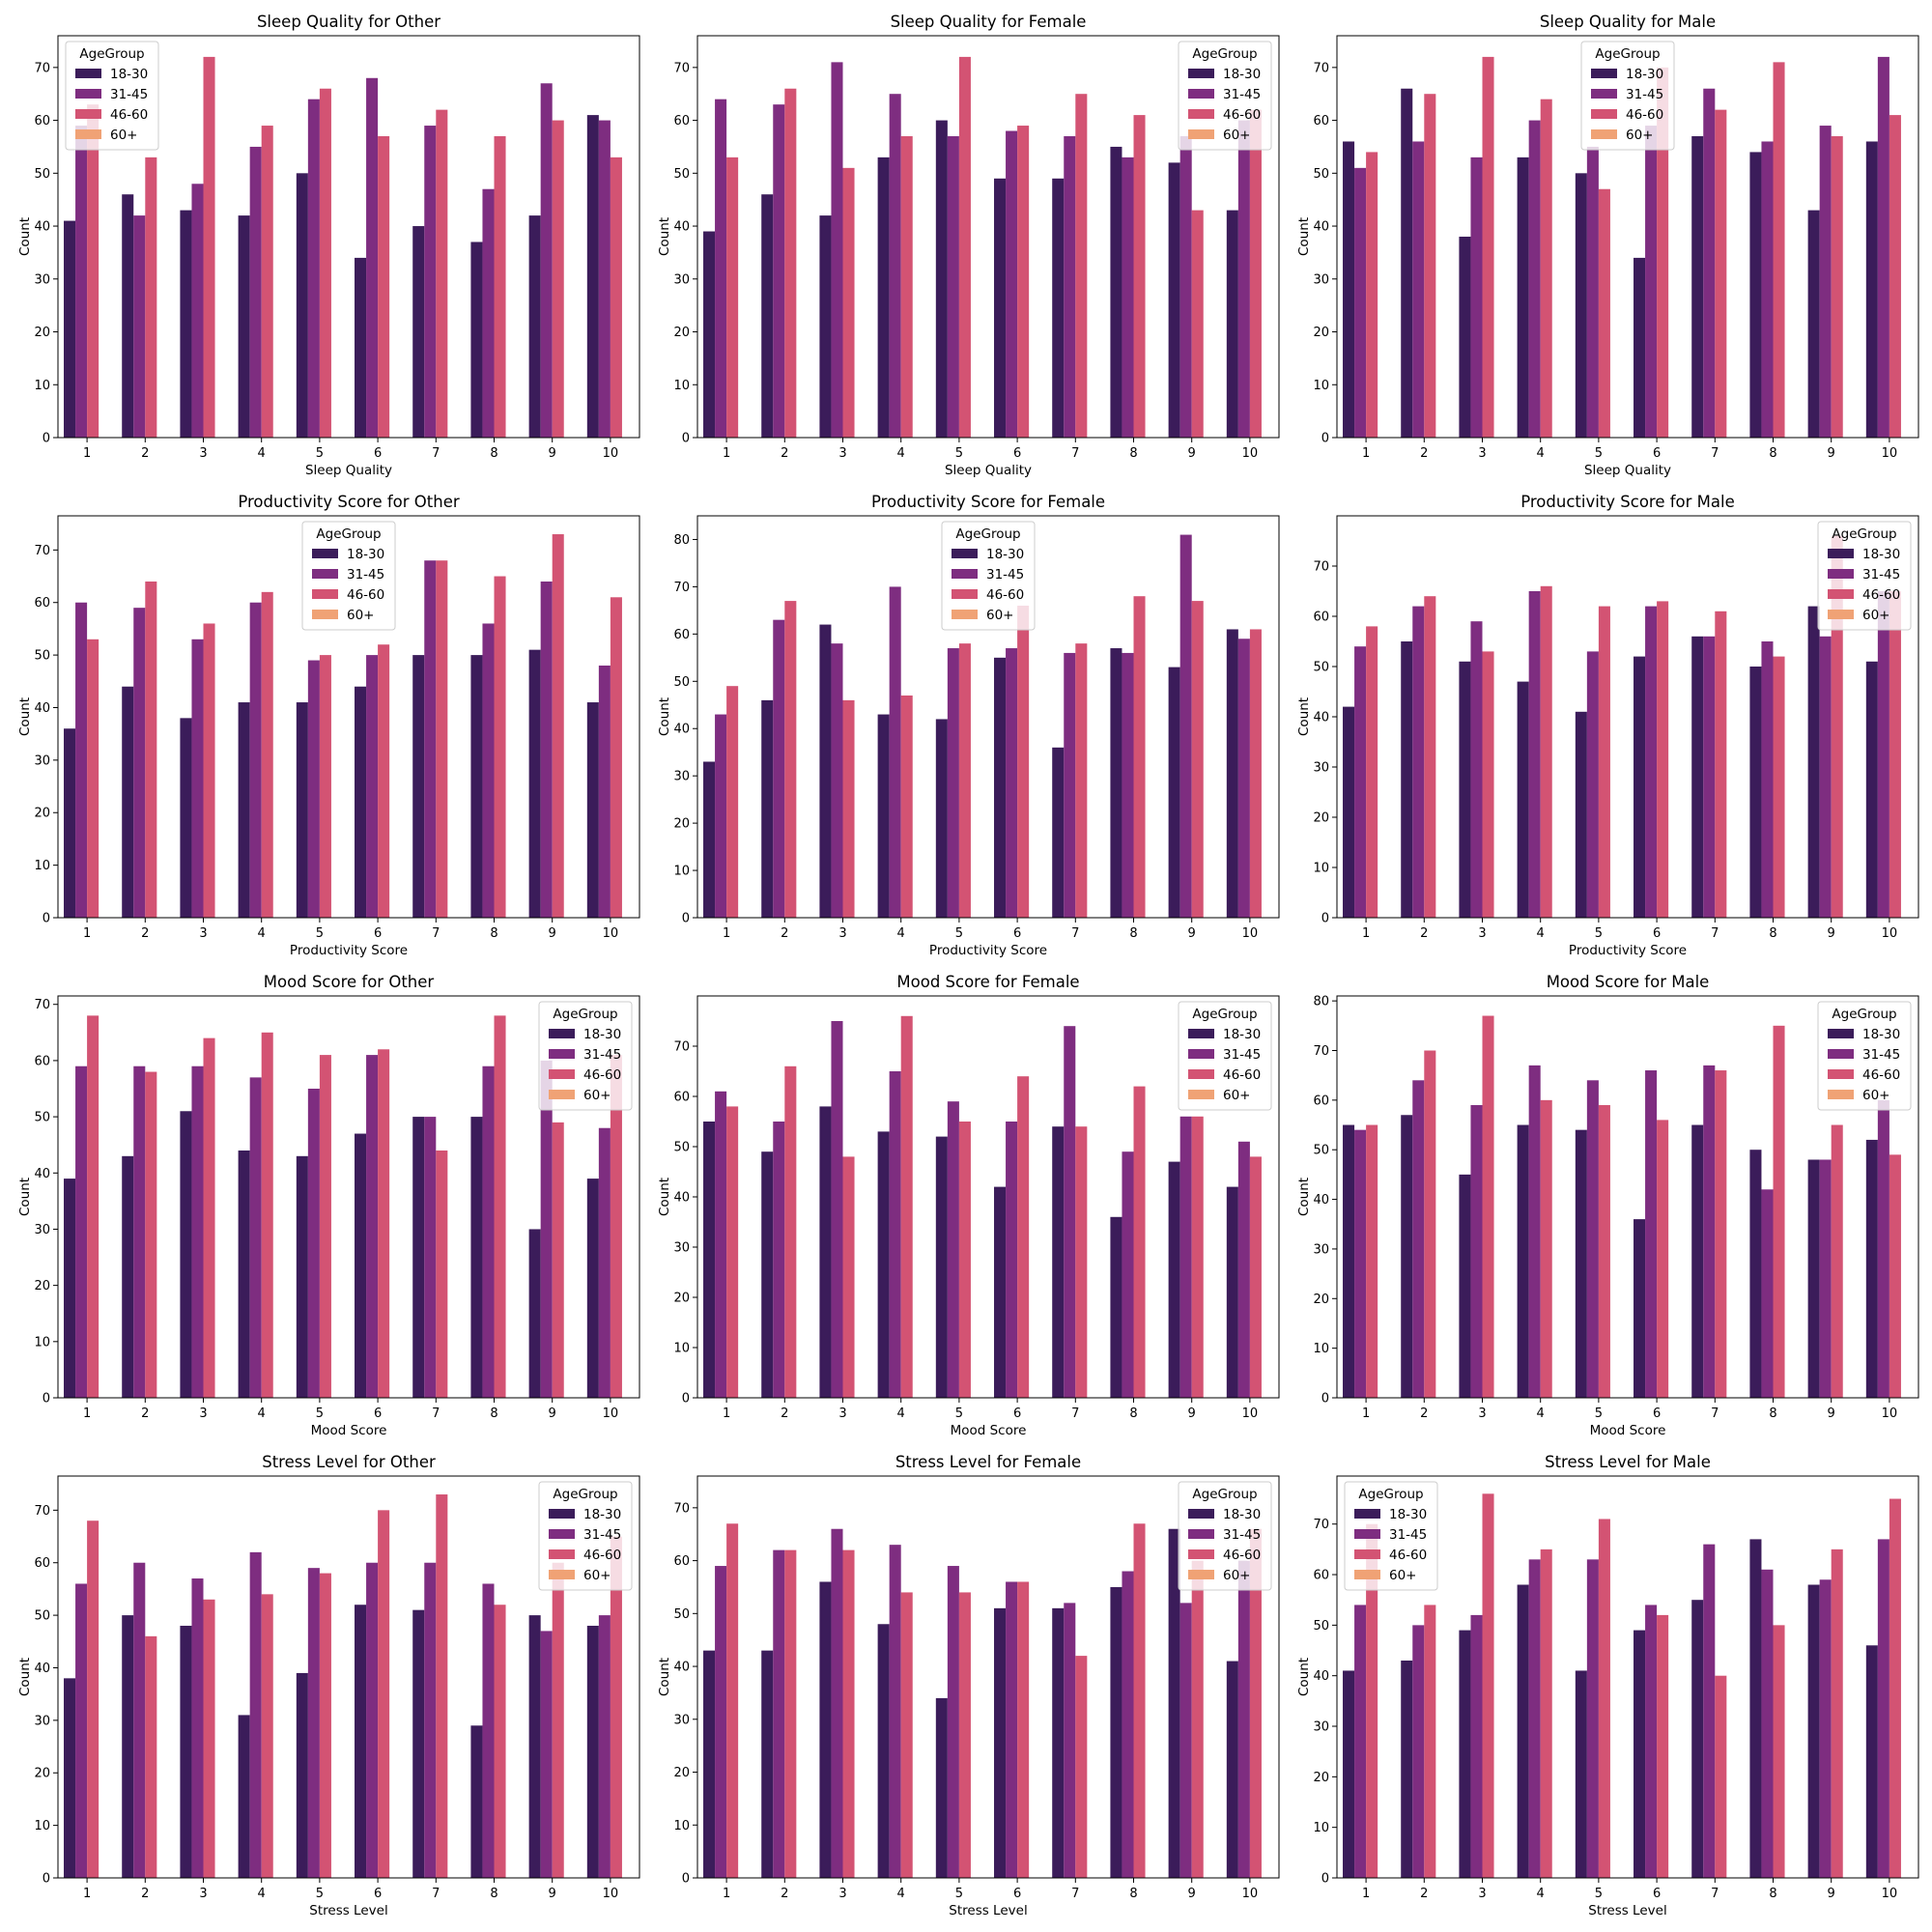 Image resolution: width=1932 pixels, height=1932 pixels. I want to click on y-tick-label: 10, so click(681, 872).